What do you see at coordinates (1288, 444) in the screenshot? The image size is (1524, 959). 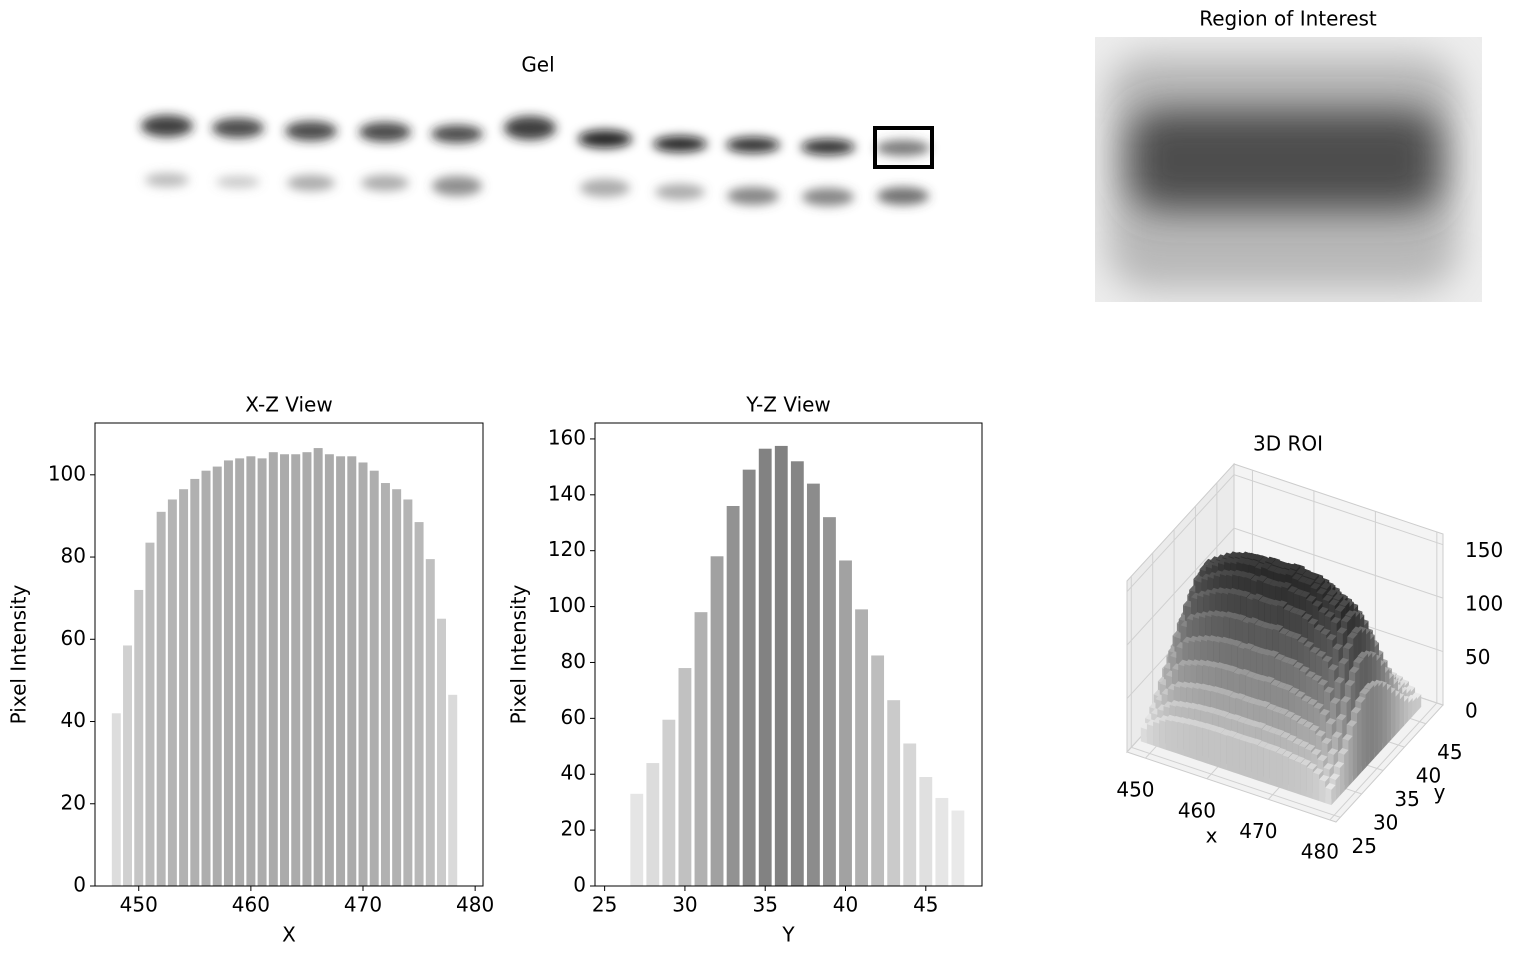 I see `chart-title: 3D ROI` at bounding box center [1288, 444].